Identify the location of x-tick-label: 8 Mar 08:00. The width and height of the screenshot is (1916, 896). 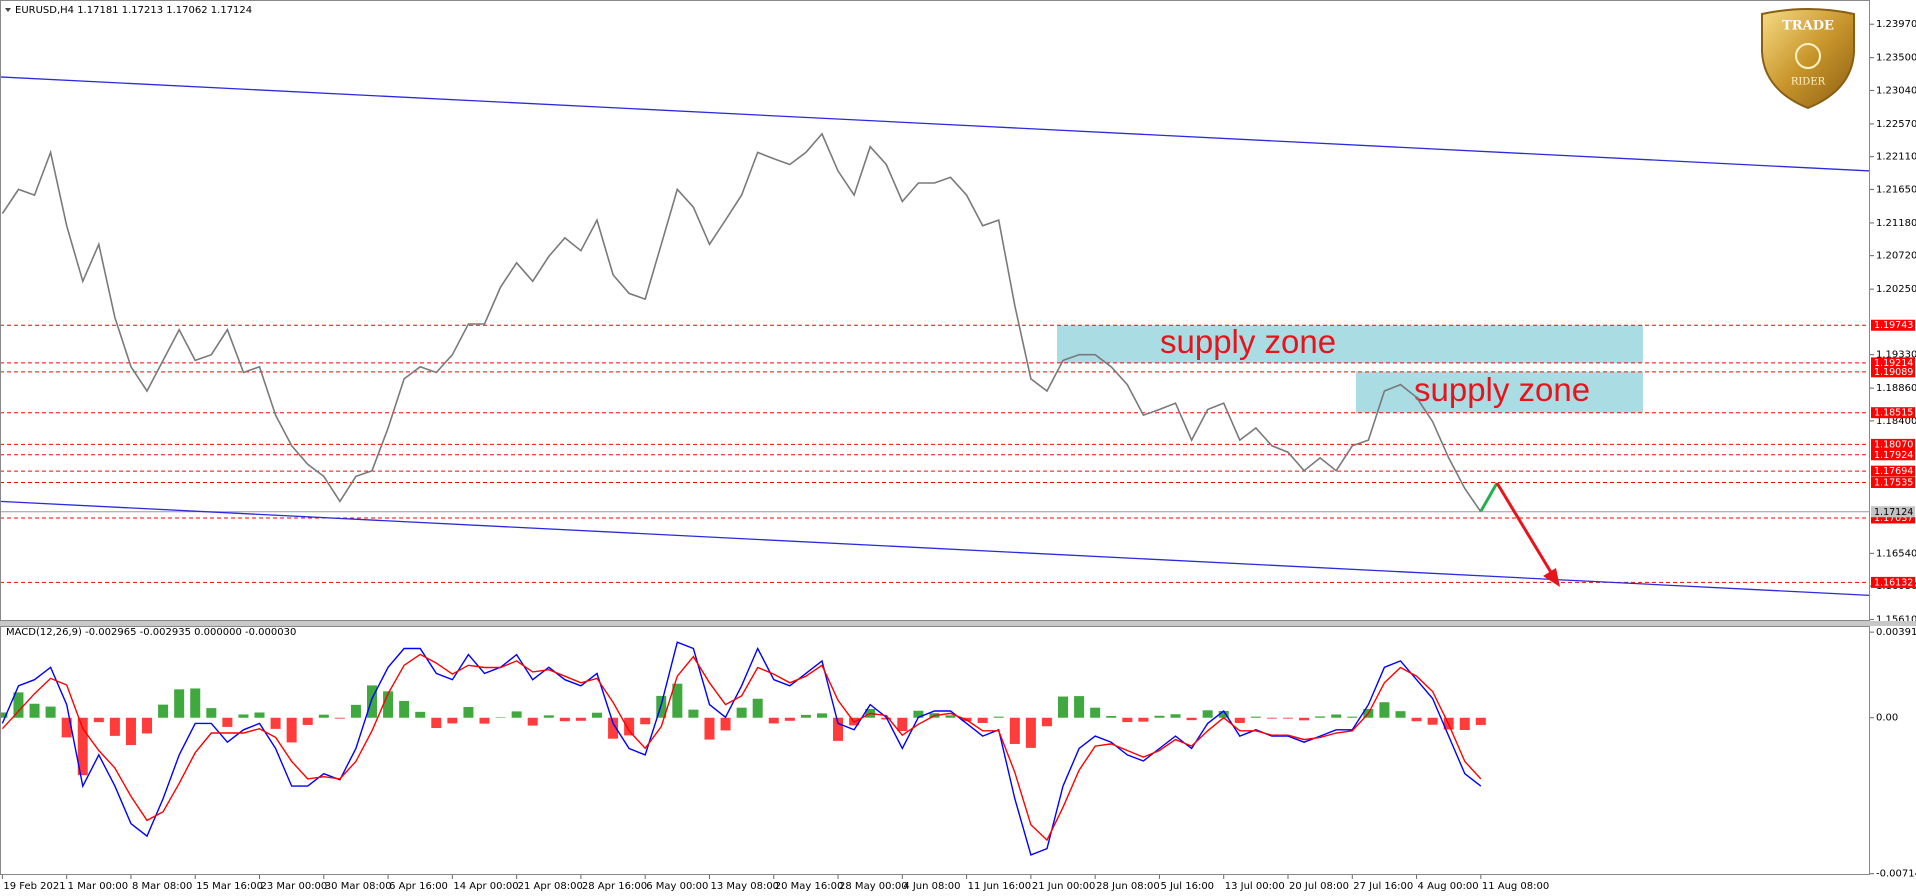
(162, 886).